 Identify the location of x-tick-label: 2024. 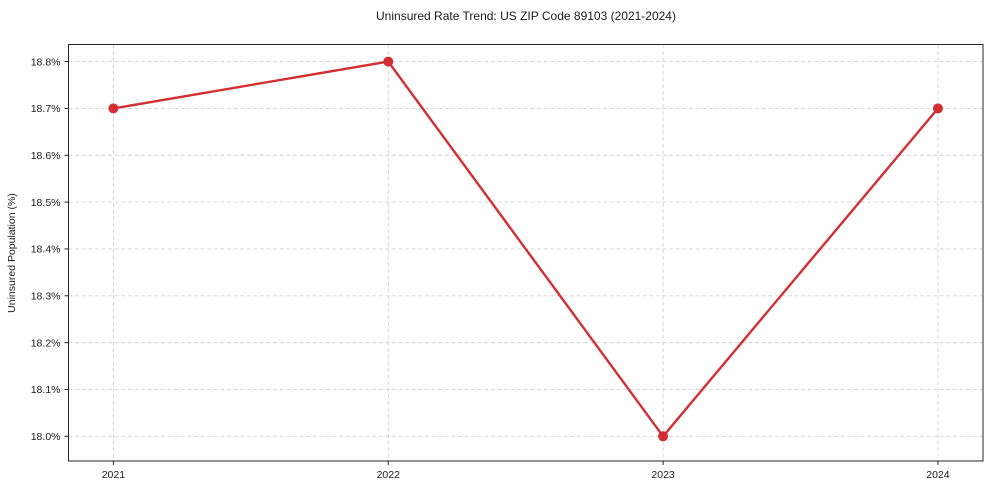
(938, 475).